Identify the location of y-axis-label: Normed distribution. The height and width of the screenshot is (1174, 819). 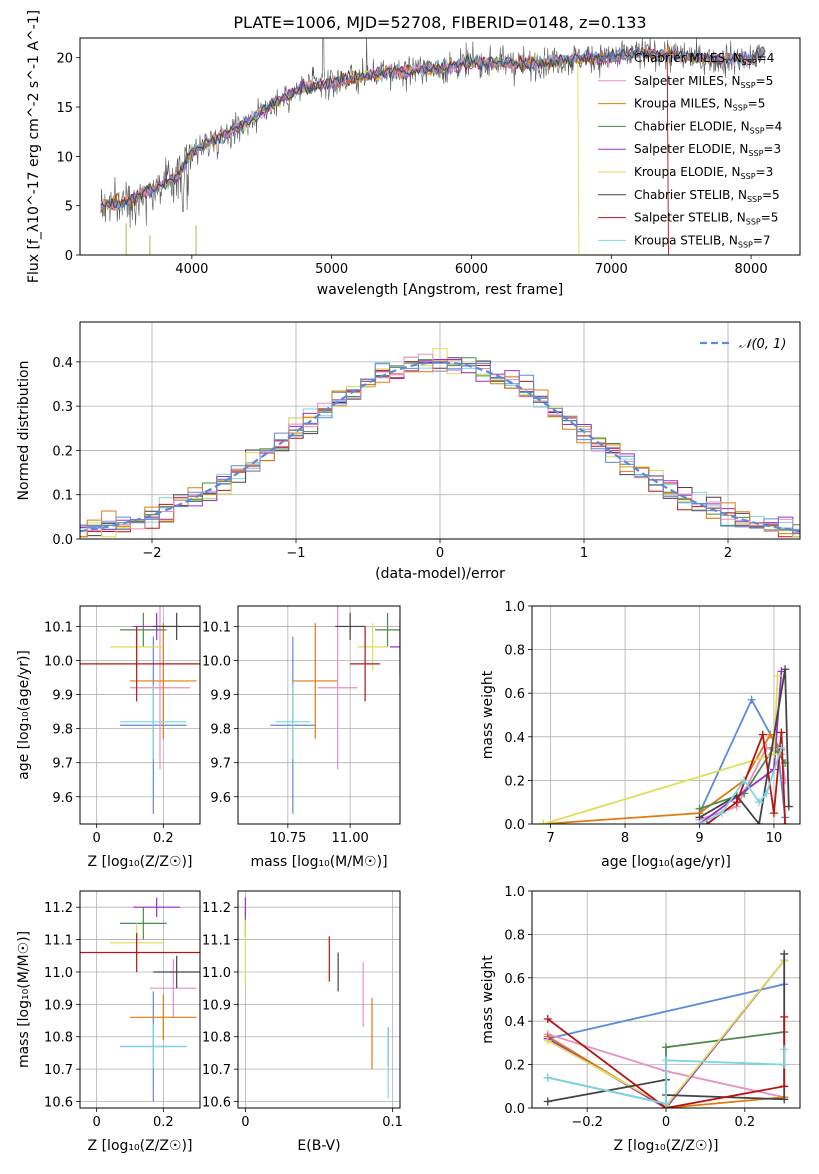
(24, 431).